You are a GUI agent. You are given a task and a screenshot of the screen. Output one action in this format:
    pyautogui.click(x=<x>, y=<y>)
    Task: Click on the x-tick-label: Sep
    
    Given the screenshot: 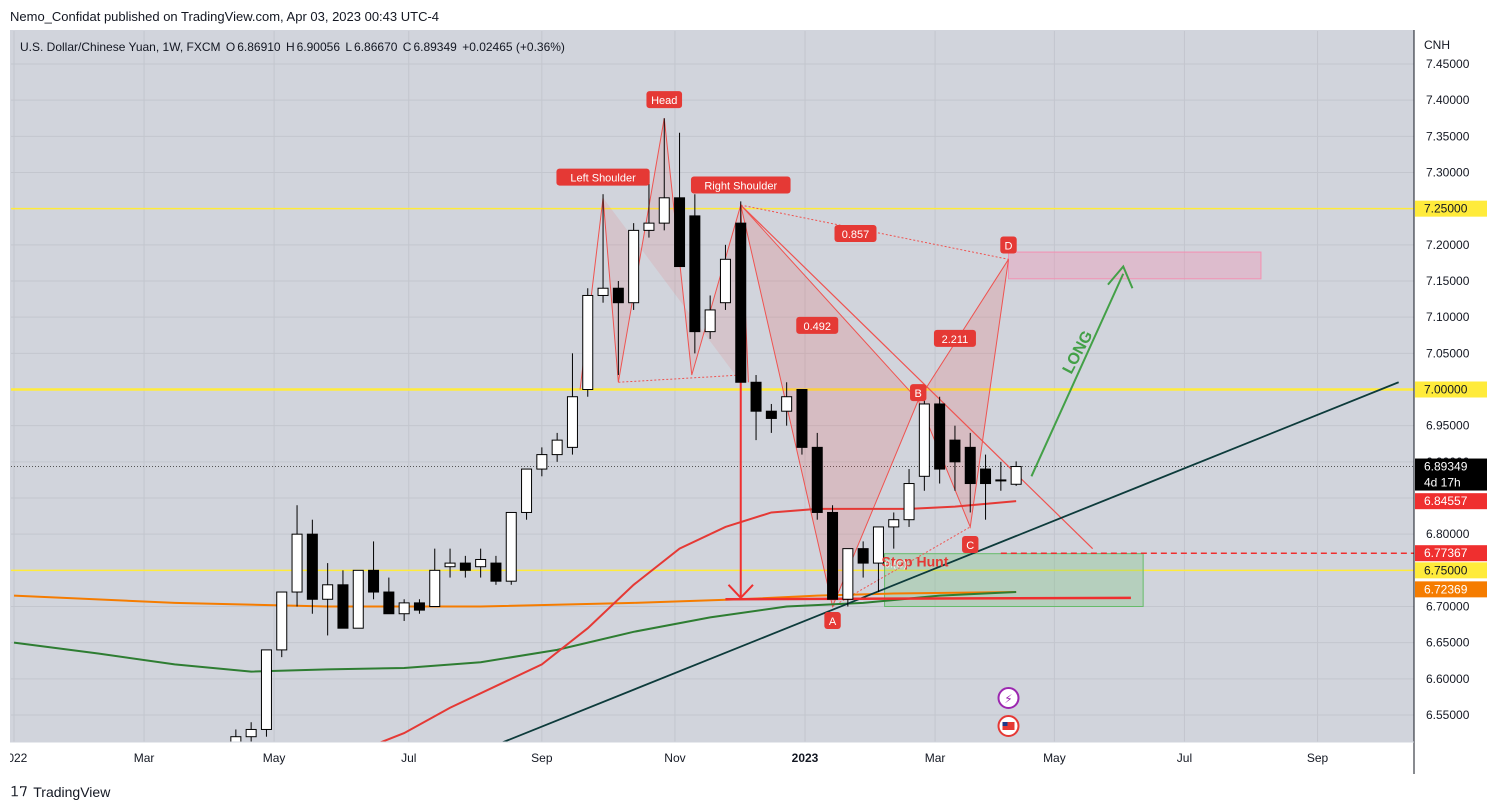 What is the action you would take?
    pyautogui.click(x=1318, y=758)
    